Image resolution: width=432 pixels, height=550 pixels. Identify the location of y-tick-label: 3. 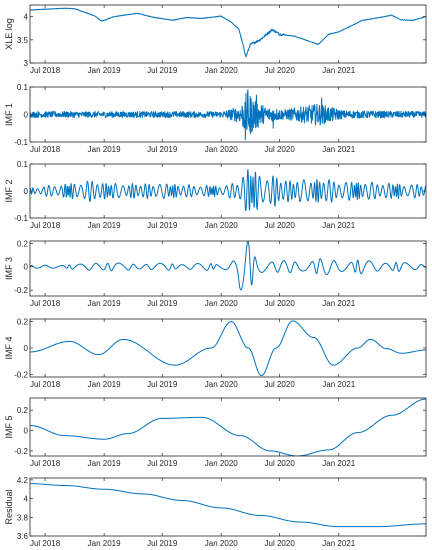
(26, 63).